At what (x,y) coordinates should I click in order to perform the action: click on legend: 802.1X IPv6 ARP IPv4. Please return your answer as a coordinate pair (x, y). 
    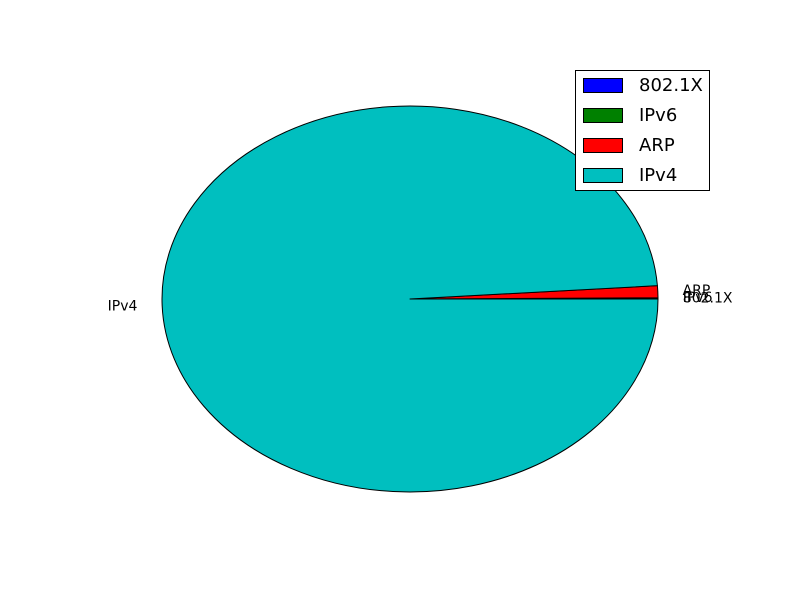
    Looking at the image, I should click on (642, 130).